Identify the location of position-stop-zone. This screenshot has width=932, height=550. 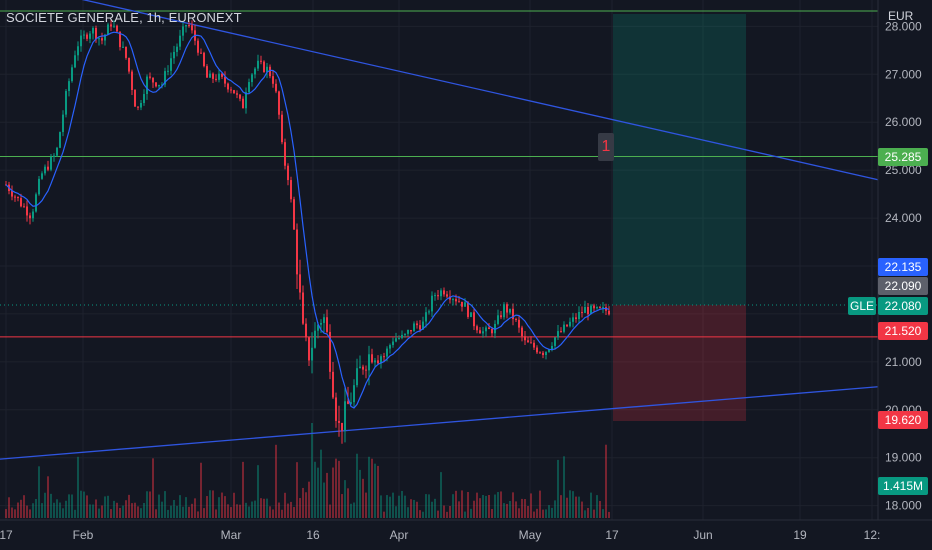
(679, 363).